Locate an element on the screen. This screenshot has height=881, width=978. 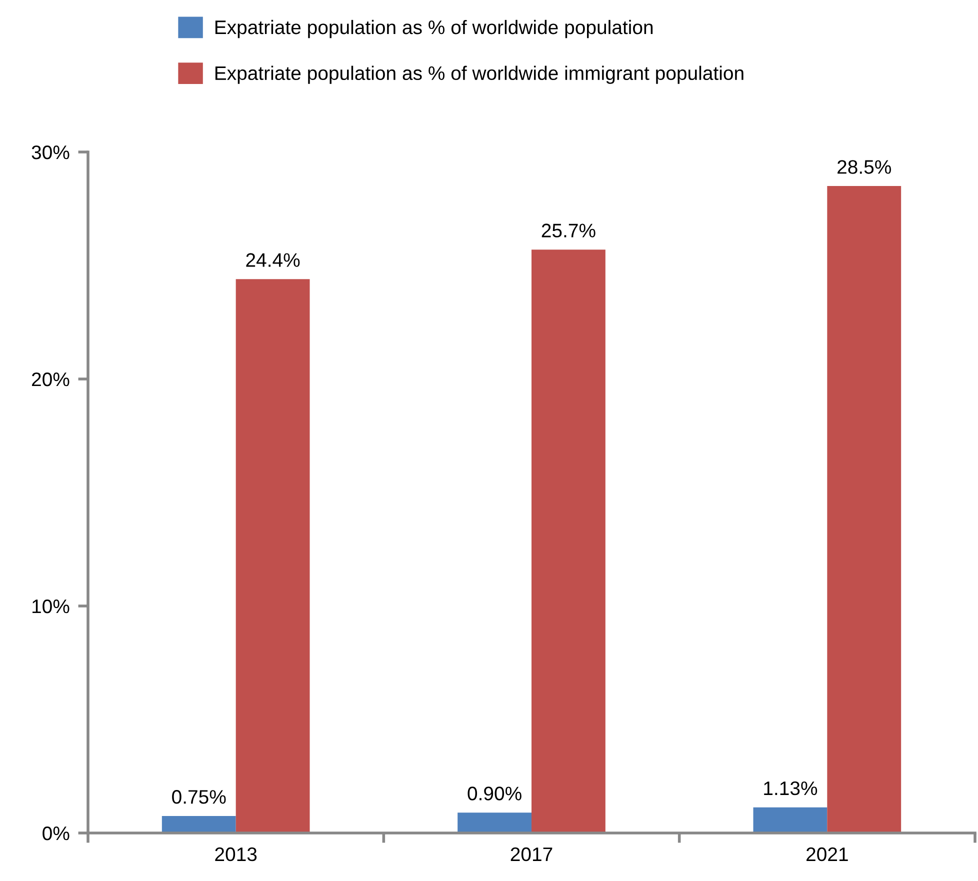
data-label: 25.7% is located at coordinates (569, 231).